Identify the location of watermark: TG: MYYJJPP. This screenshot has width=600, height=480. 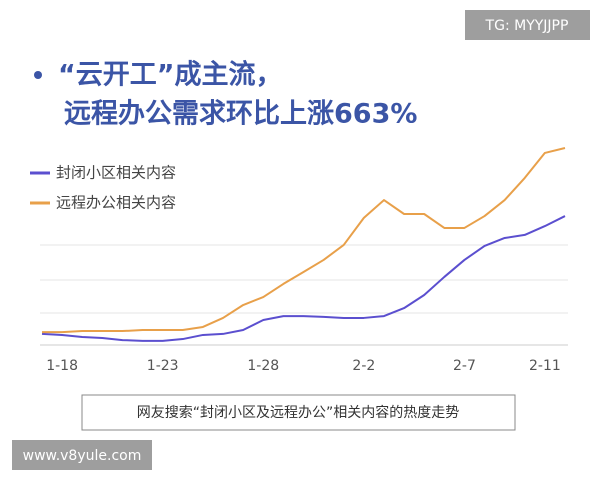
(527, 26).